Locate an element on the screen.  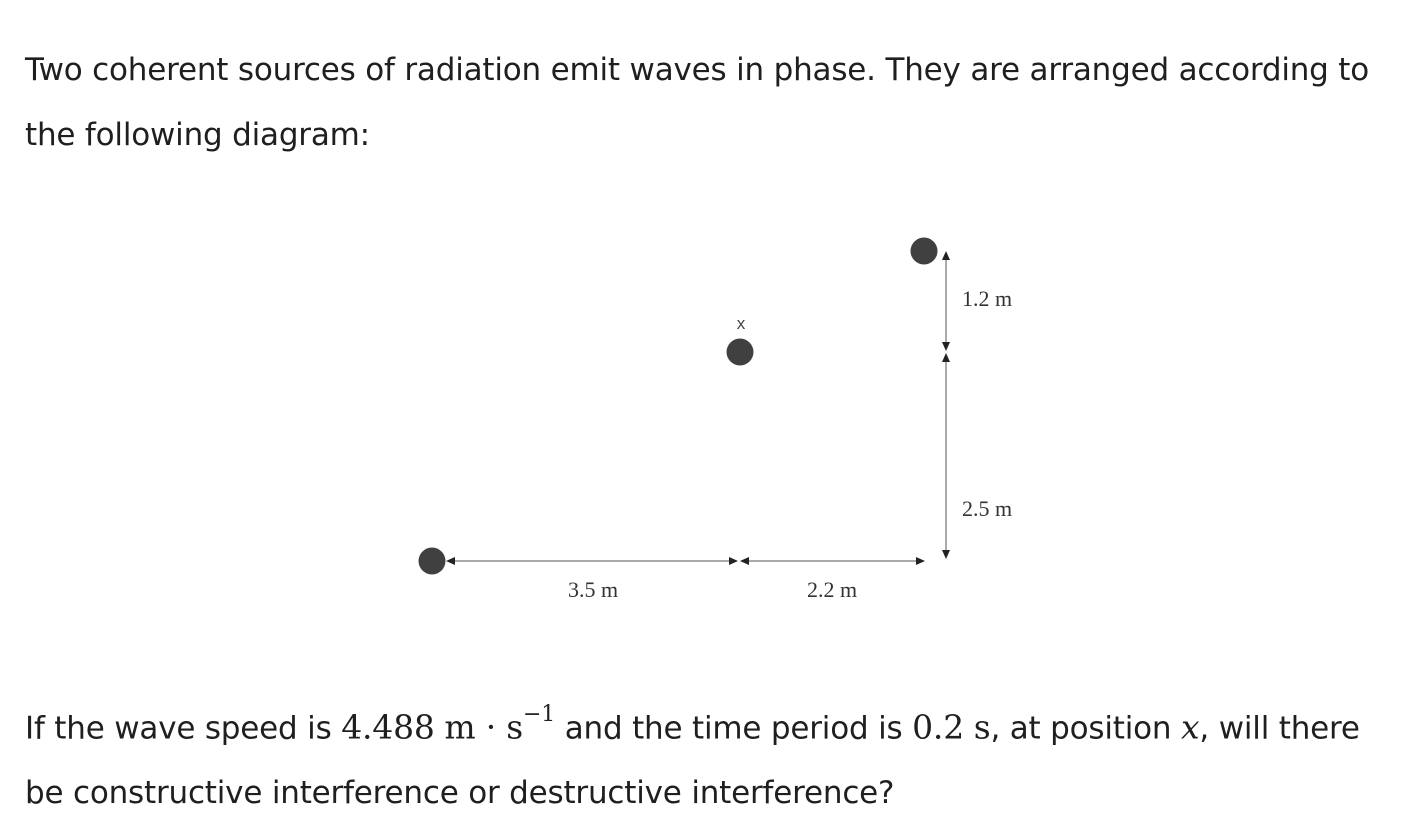
arrowhead-bottom-end is located at coordinates (946, 554).